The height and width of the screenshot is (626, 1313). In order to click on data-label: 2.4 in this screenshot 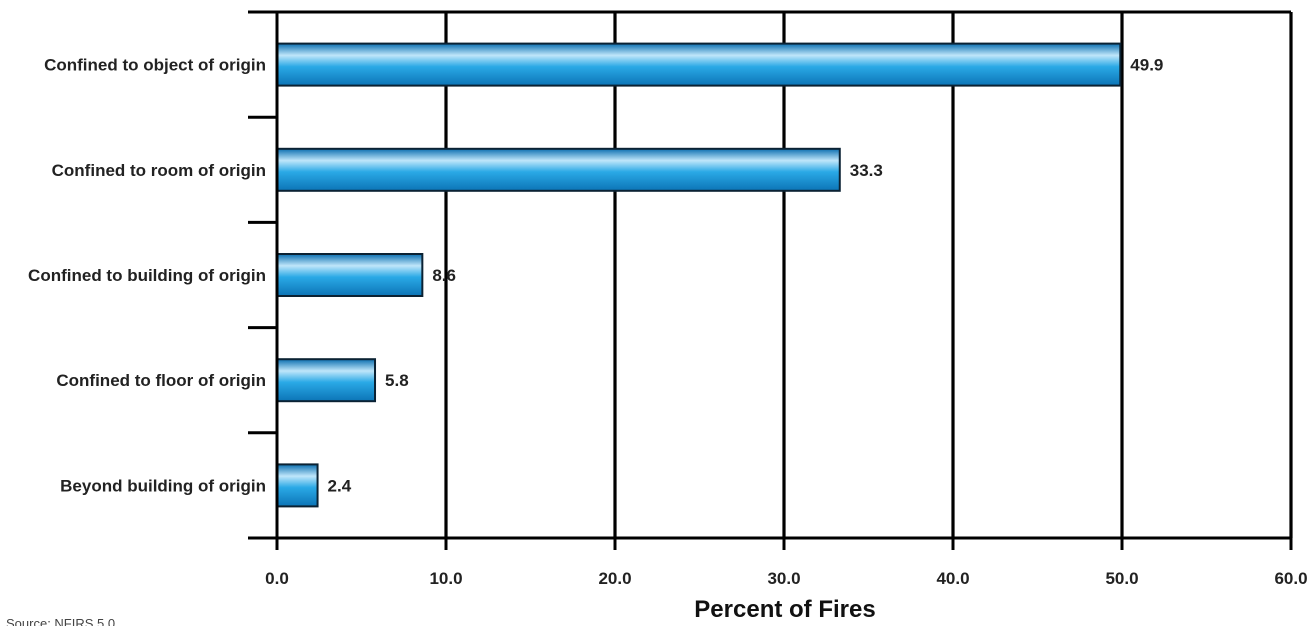, I will do `click(340, 485)`.